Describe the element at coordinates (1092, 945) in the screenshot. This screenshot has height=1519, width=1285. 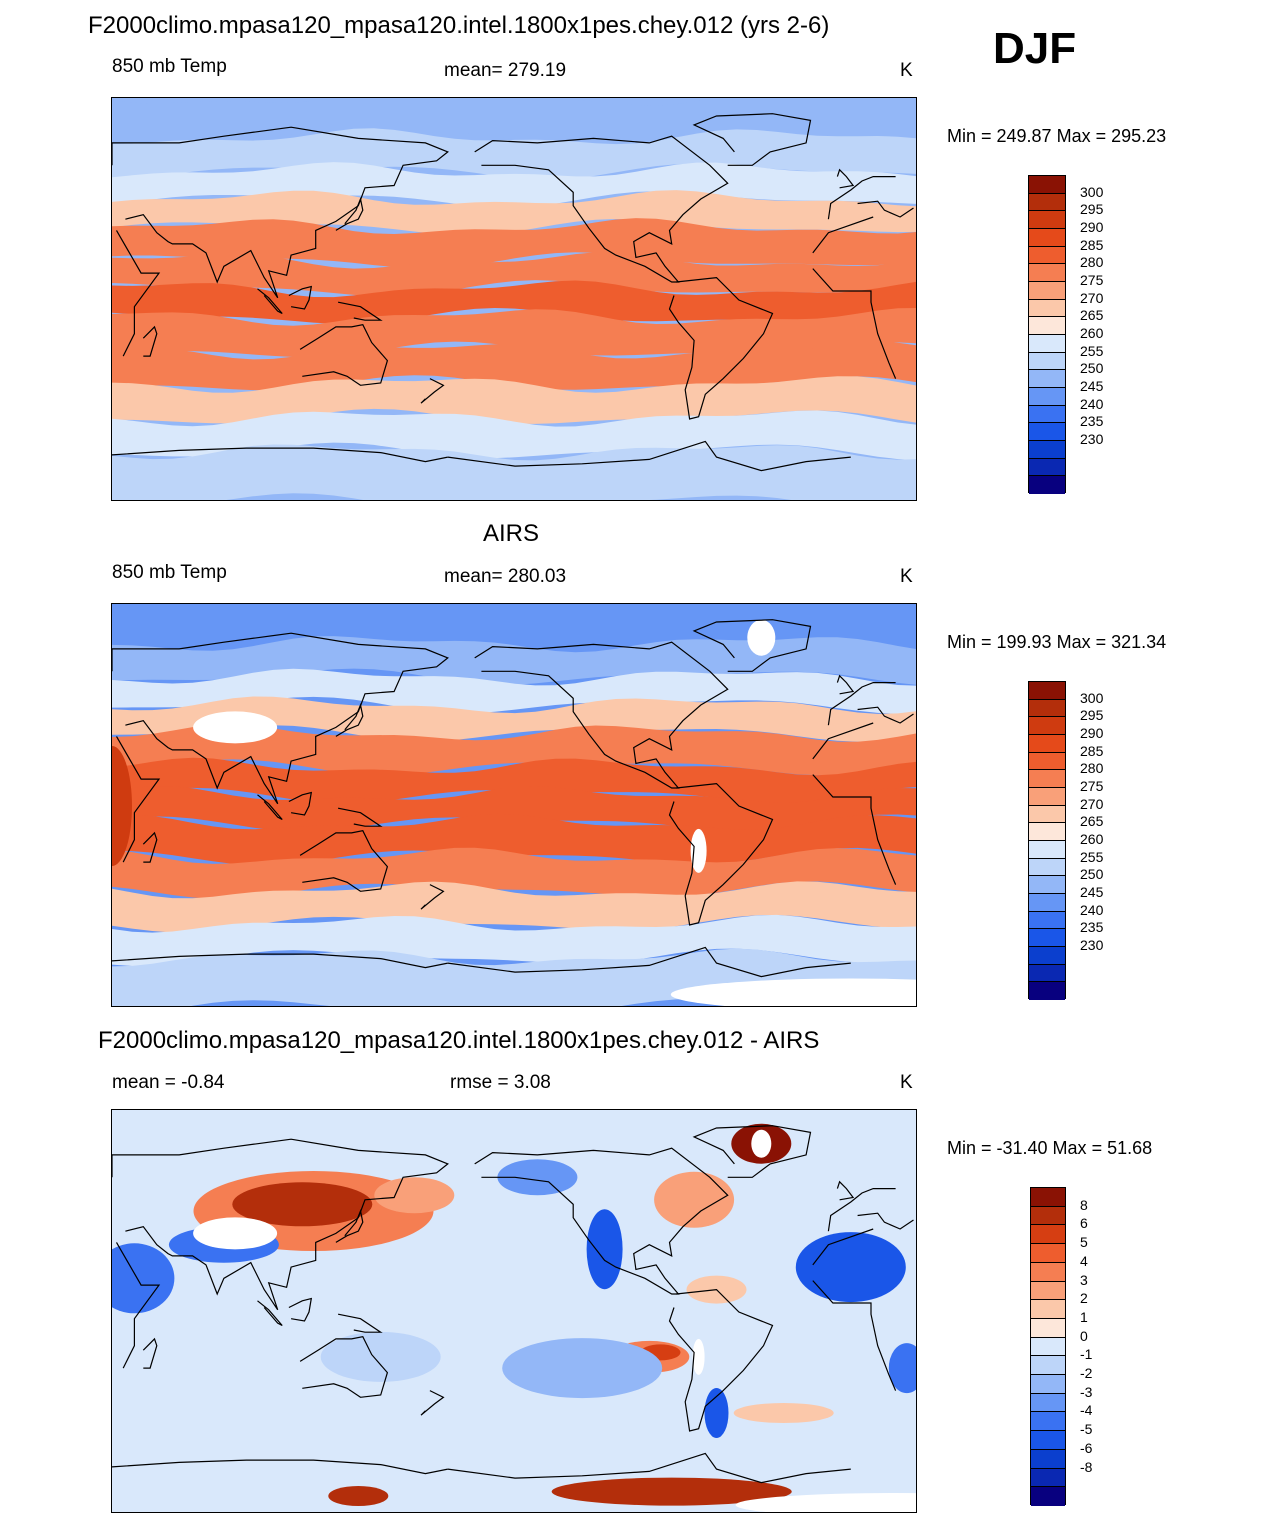
I see `colorbar-tick-label: 230` at that location.